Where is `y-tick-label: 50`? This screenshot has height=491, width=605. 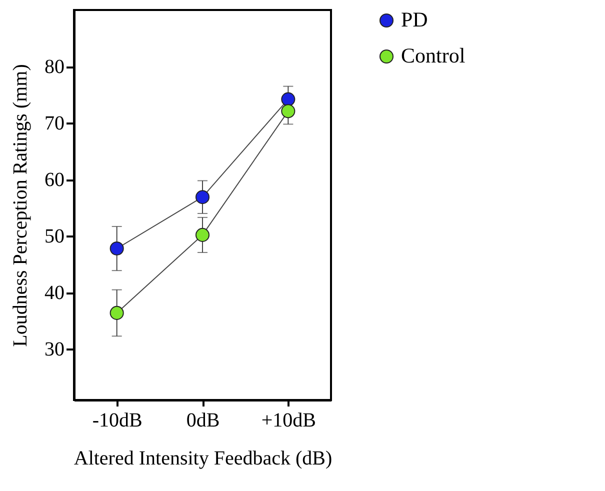 y-tick-label: 50 is located at coordinates (54, 237).